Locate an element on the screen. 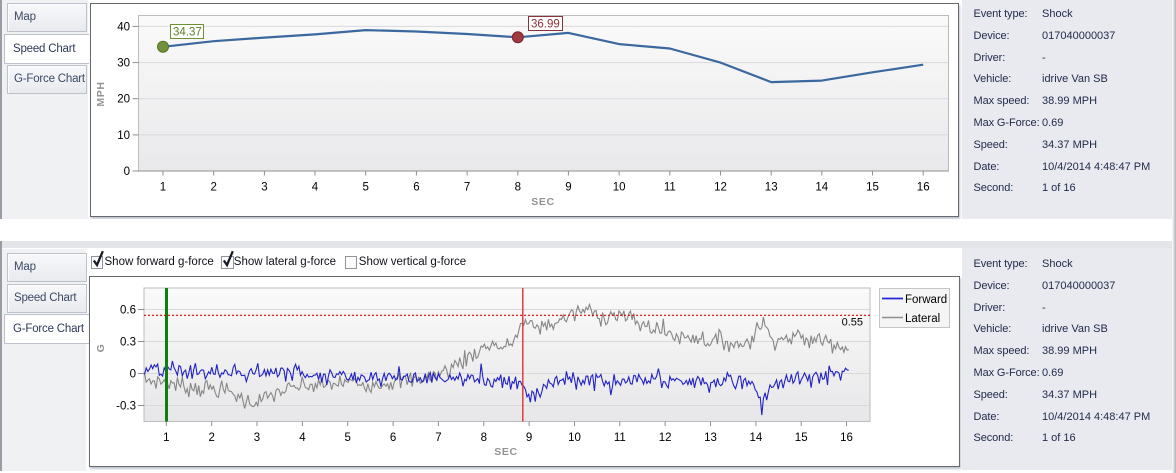  svg-text: Forward is located at coordinates (926, 300).